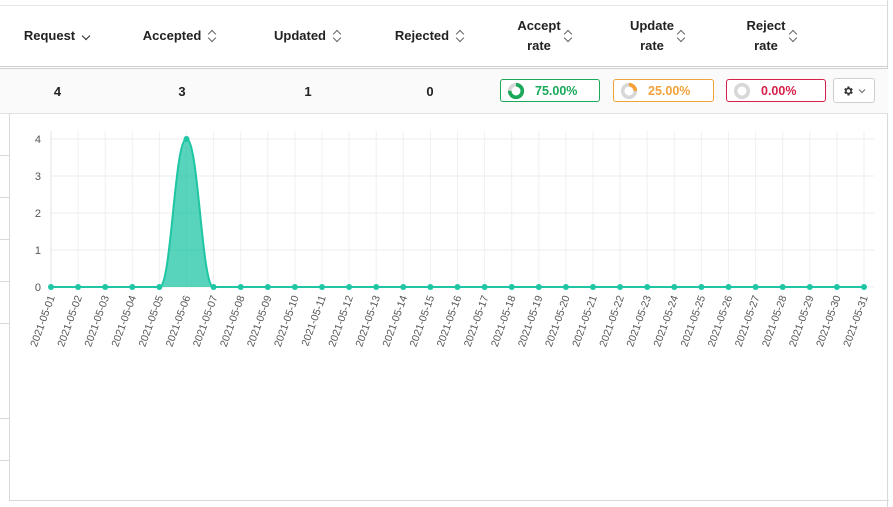  I want to click on column-accept-rate-label: Accept rate, so click(538, 36).